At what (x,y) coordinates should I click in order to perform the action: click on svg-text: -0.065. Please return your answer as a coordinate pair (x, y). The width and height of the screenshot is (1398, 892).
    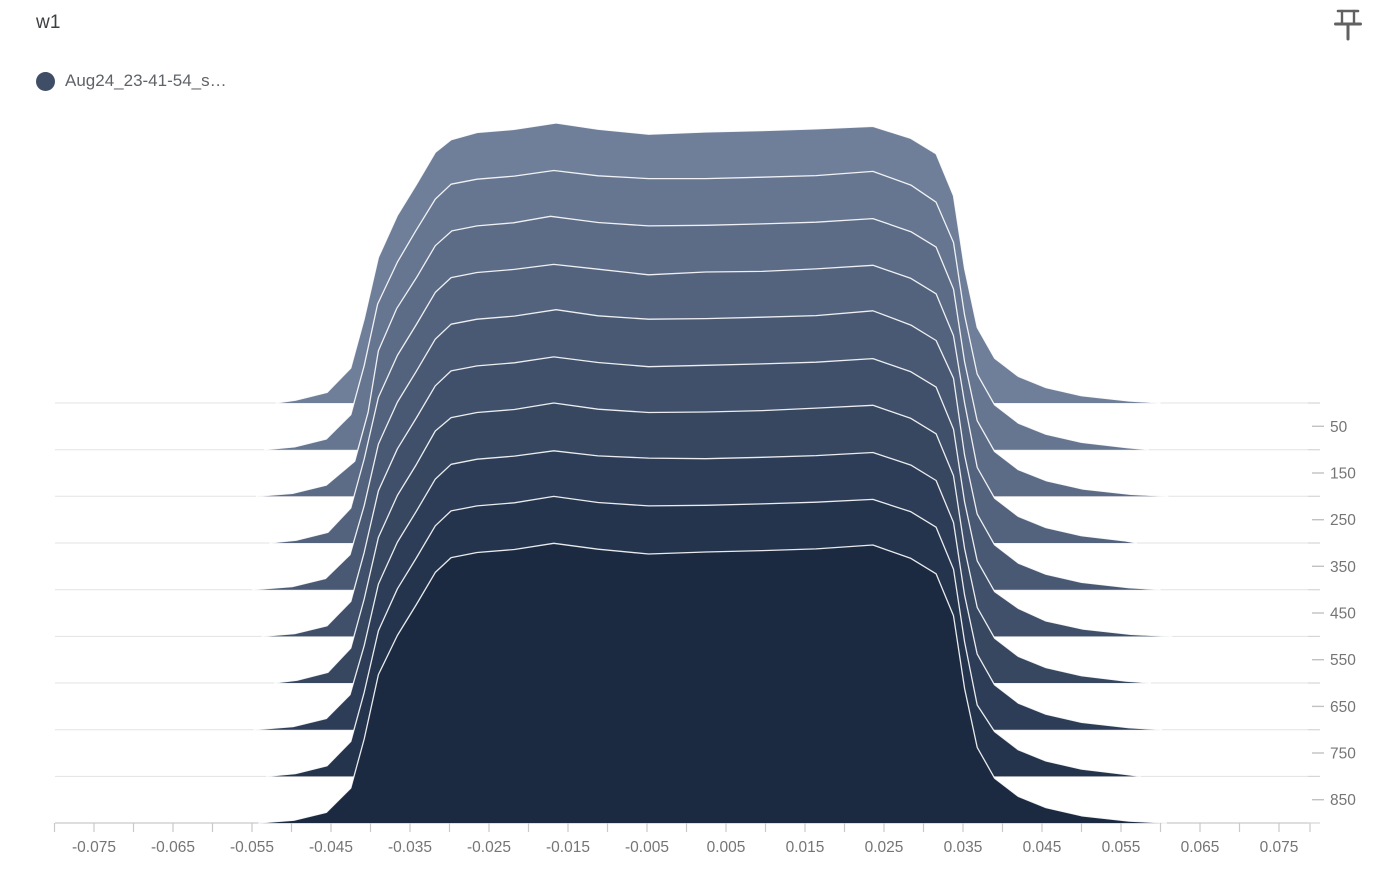
    Looking at the image, I should click on (173, 847).